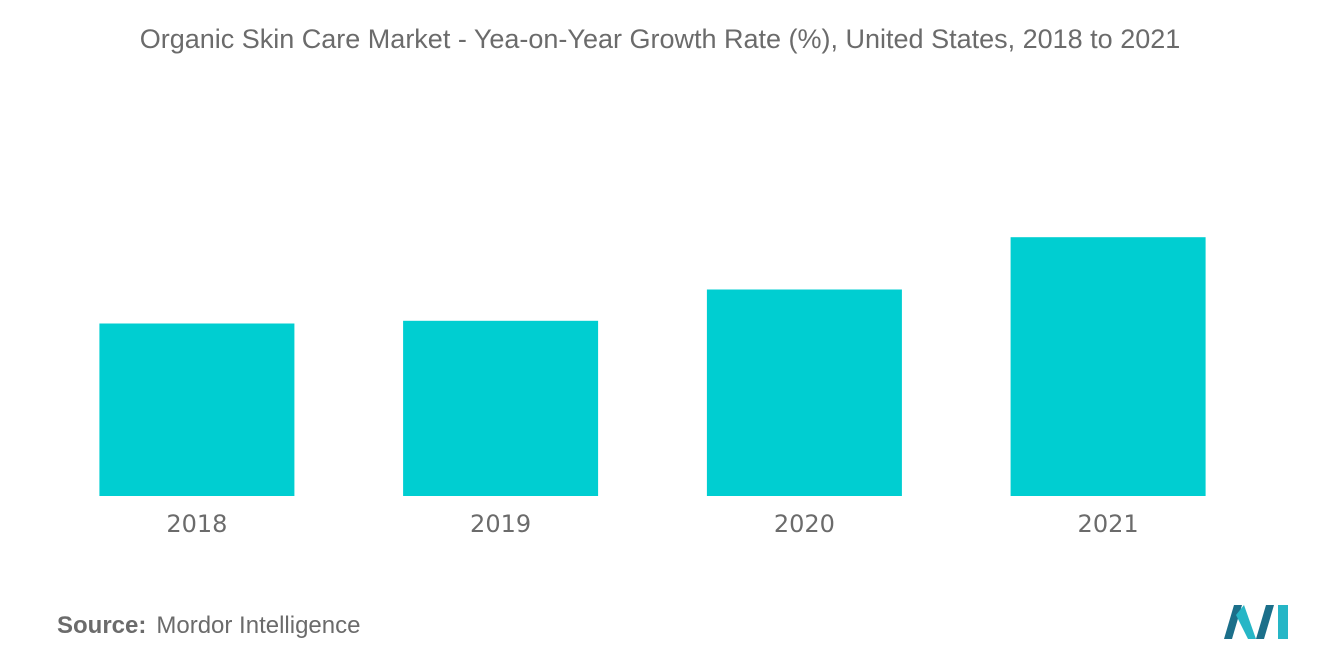 Image resolution: width=1320 pixels, height=665 pixels. Describe the element at coordinates (804, 524) in the screenshot. I see `x-tick-label-2020: 2020` at that location.